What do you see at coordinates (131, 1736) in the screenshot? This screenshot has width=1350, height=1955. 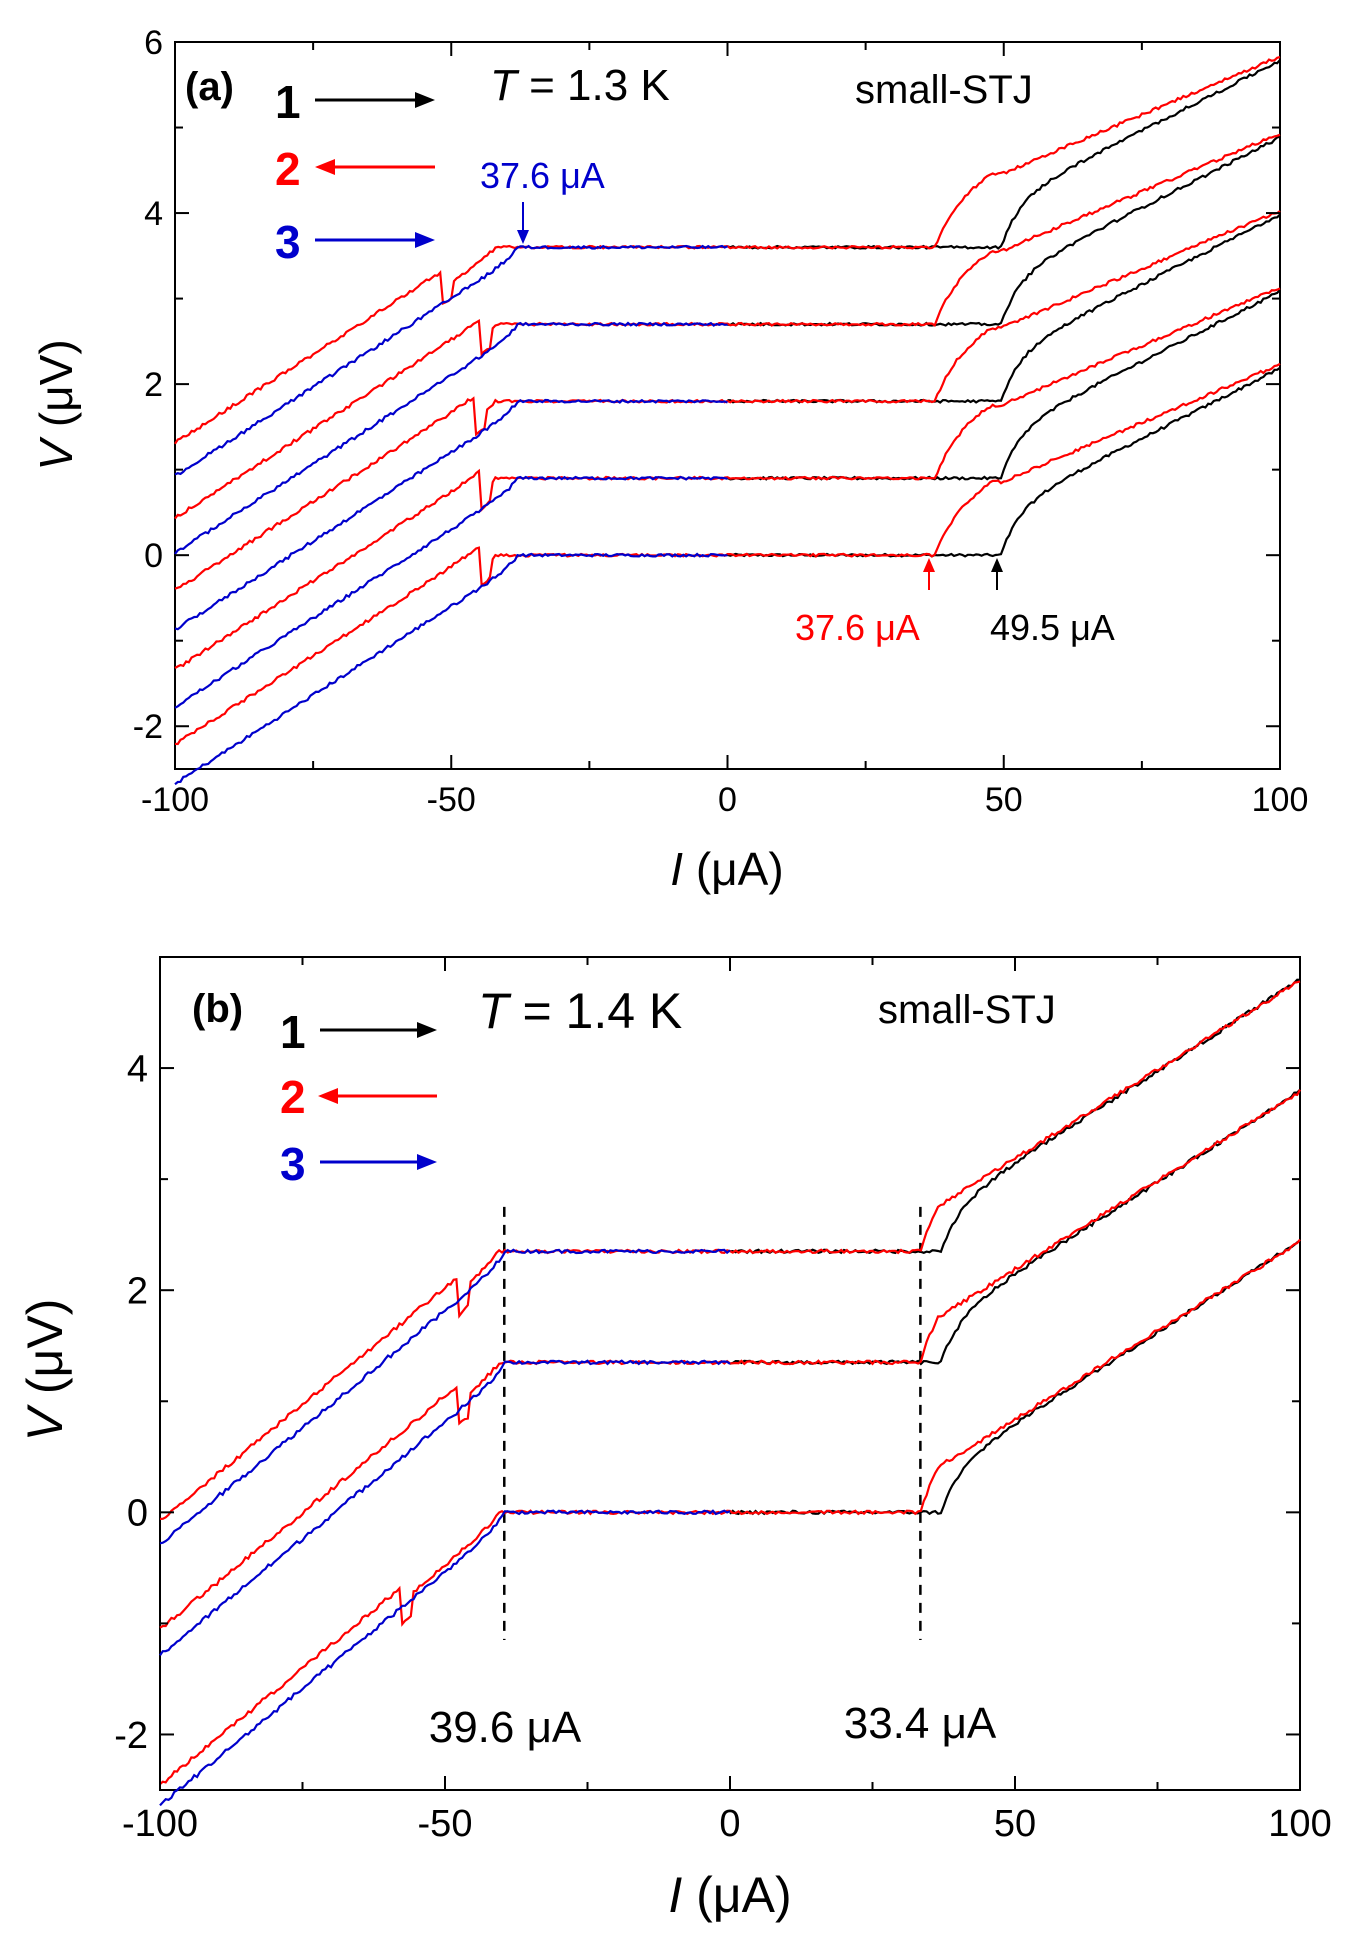 I see `y-tick-label-b: -2` at bounding box center [131, 1736].